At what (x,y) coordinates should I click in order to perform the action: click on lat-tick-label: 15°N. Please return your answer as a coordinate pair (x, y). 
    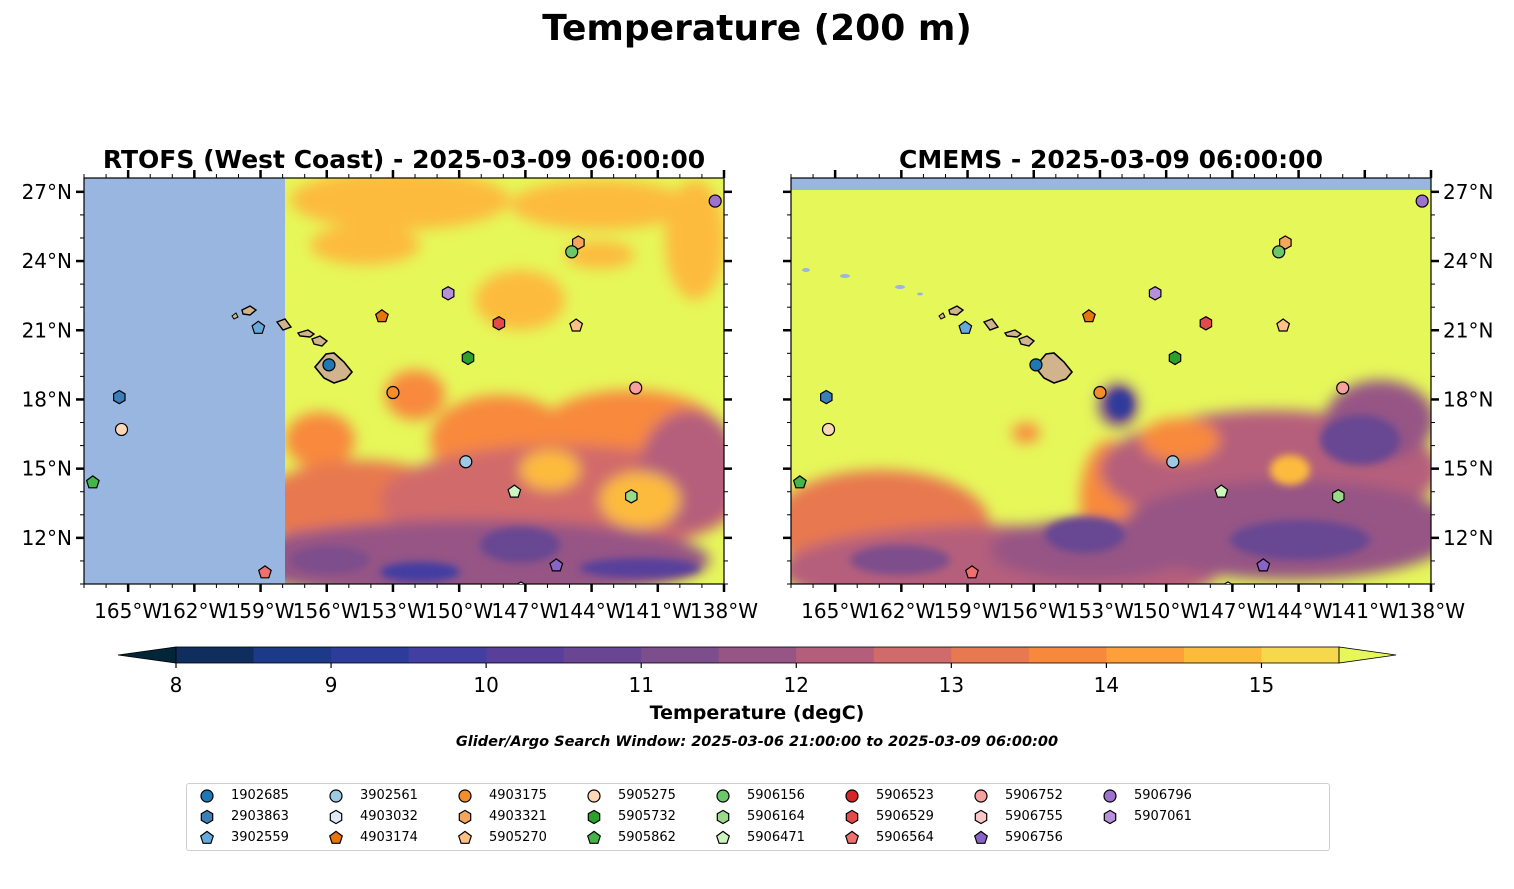
    Looking at the image, I should click on (1468, 469).